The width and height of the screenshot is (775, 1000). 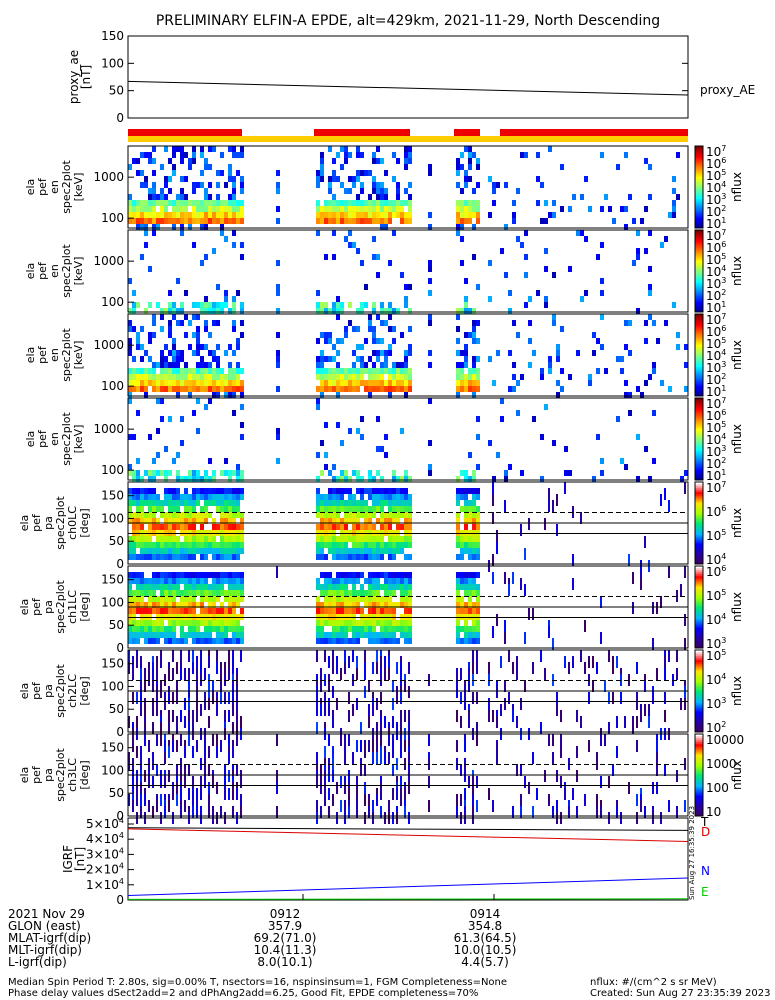 What do you see at coordinates (716, 703) in the screenshot?
I see `colorbar-tick-label: 103` at bounding box center [716, 703].